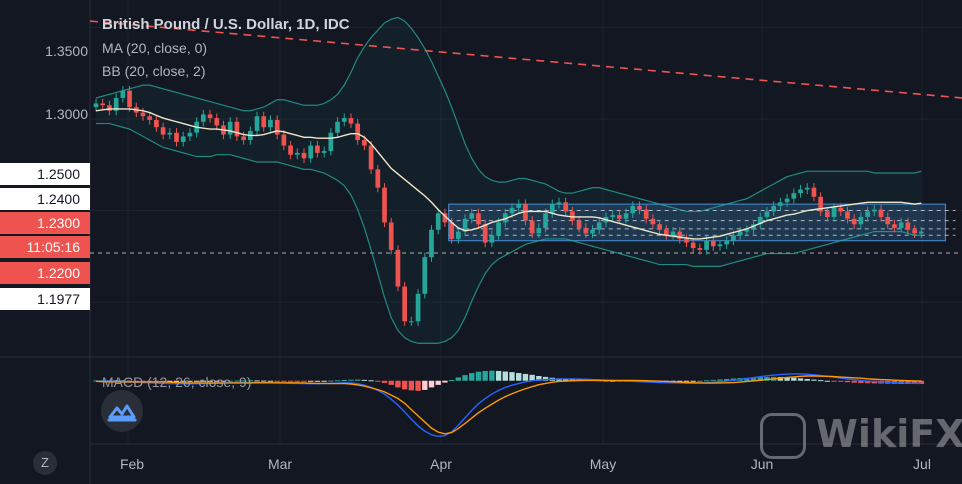 Image resolution: width=962 pixels, height=484 pixels. I want to click on bb-legend: BB (20, close, 2), so click(154, 71).